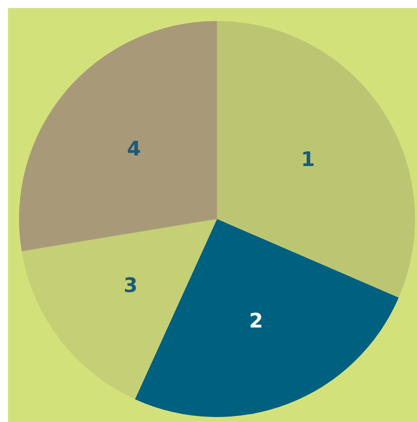 This screenshot has height=422, width=417. I want to click on slice-label: 2, so click(256, 320).